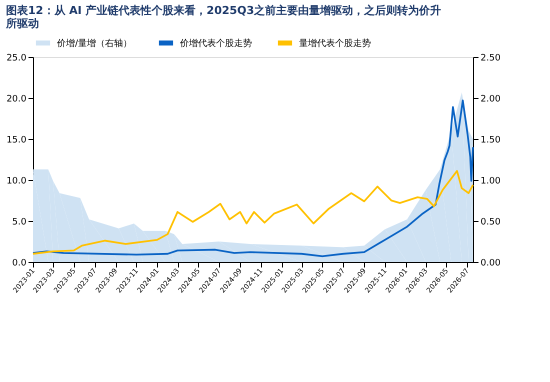  What do you see at coordinates (490, 141) in the screenshot?
I see `y2-tick-label: 1.50` at bounding box center [490, 141].